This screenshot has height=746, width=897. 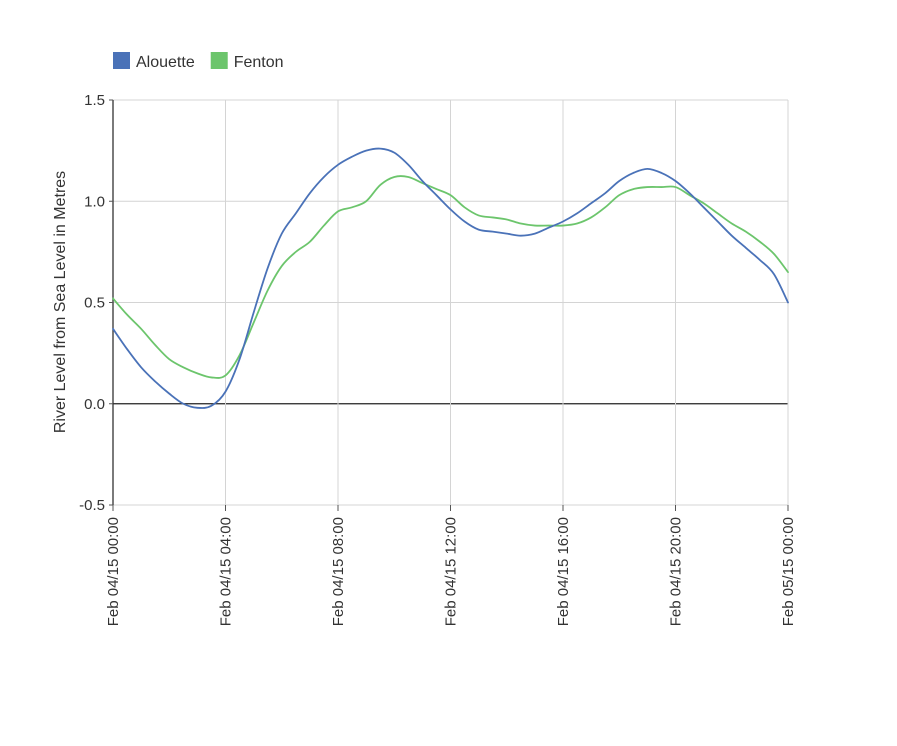 What do you see at coordinates (451, 571) in the screenshot?
I see `x-tick-label: Feb 04/15 12:00` at bounding box center [451, 571].